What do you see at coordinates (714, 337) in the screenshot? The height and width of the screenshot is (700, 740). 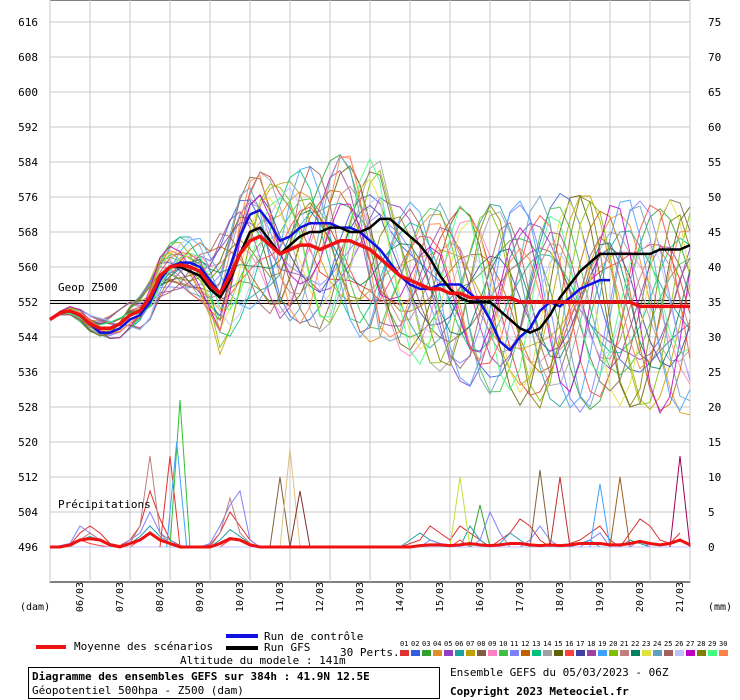 I see `right-tick-label: 30` at bounding box center [714, 337].